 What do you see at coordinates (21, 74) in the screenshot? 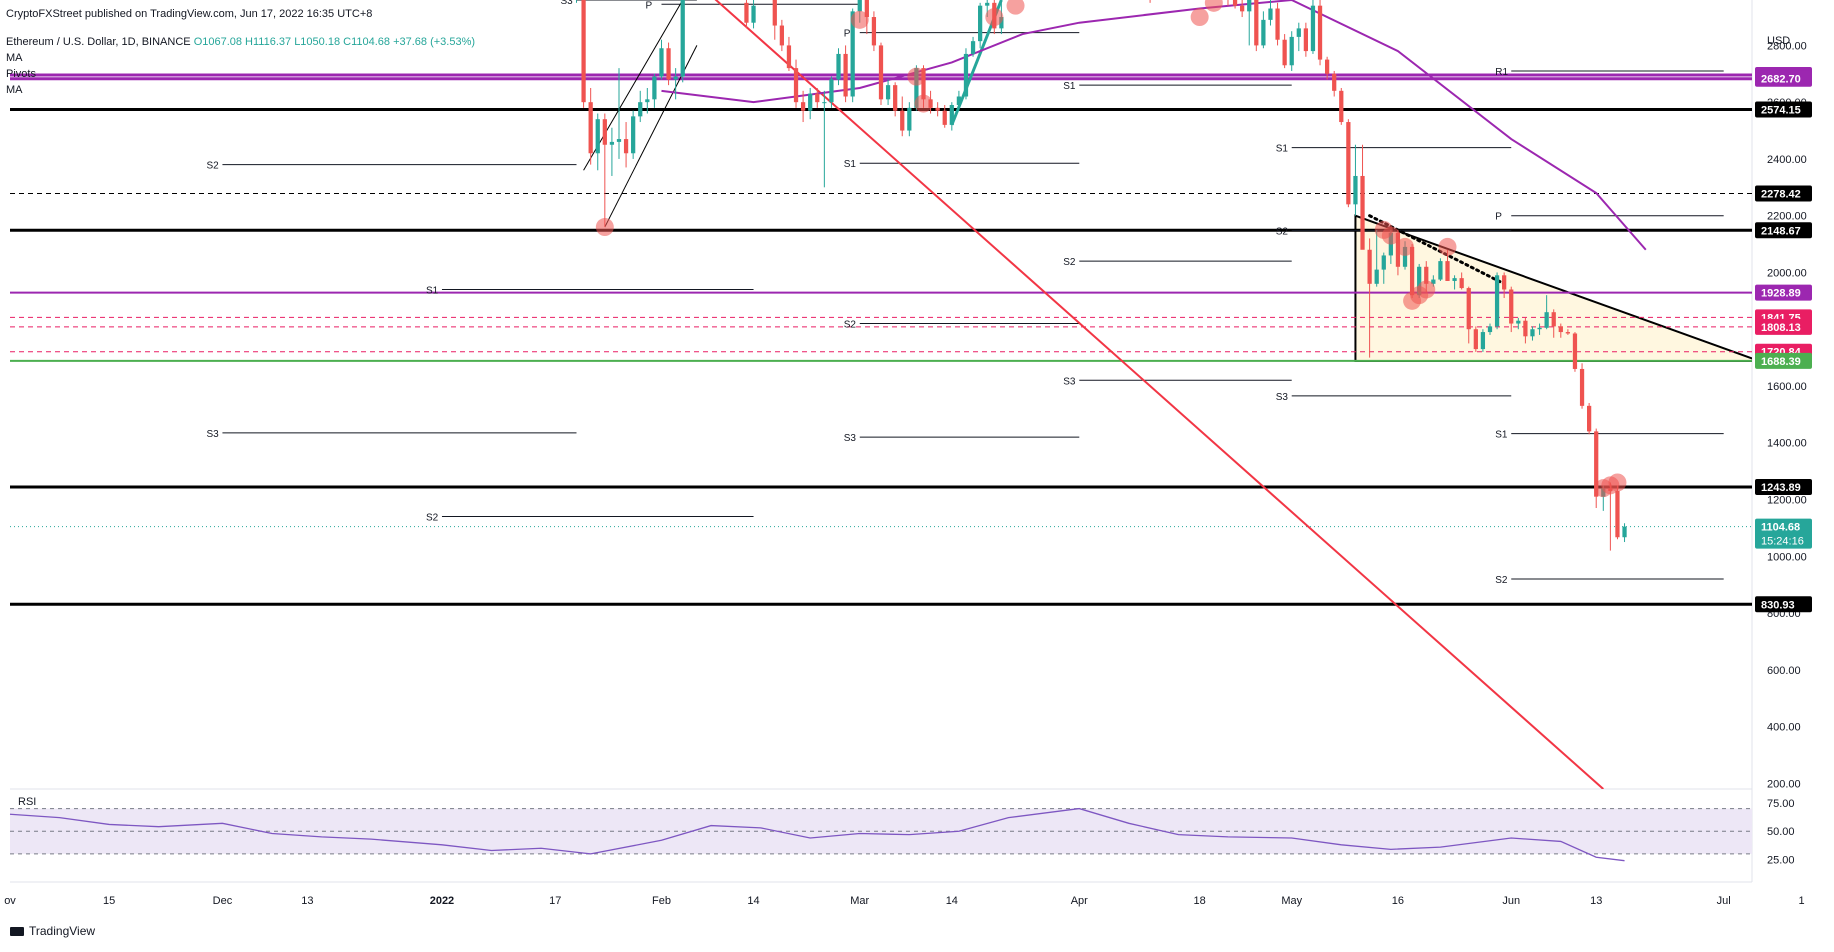
I see `indicator-pivots: Pivots` at bounding box center [21, 74].